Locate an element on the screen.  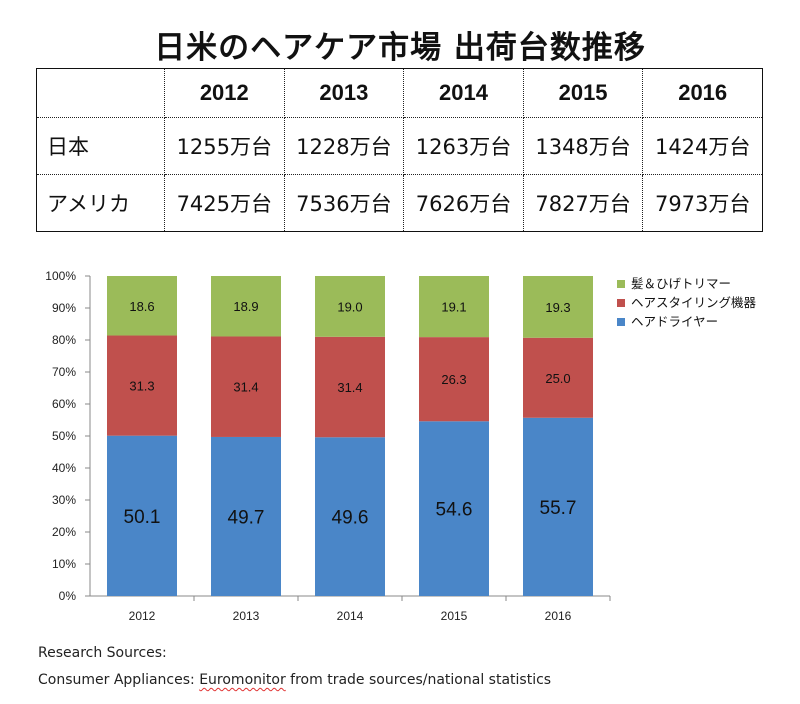
data-label: 31.3 is located at coordinates (141, 386).